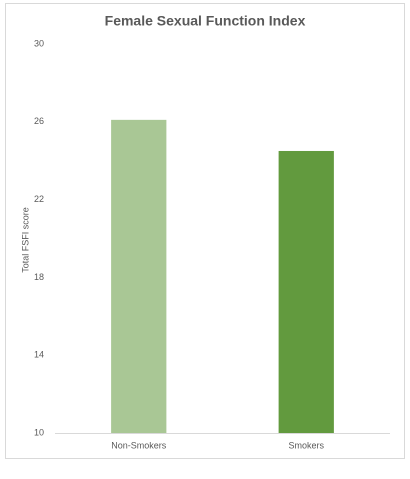 The height and width of the screenshot is (479, 410). I want to click on y-tick-label: 22, so click(39, 199).